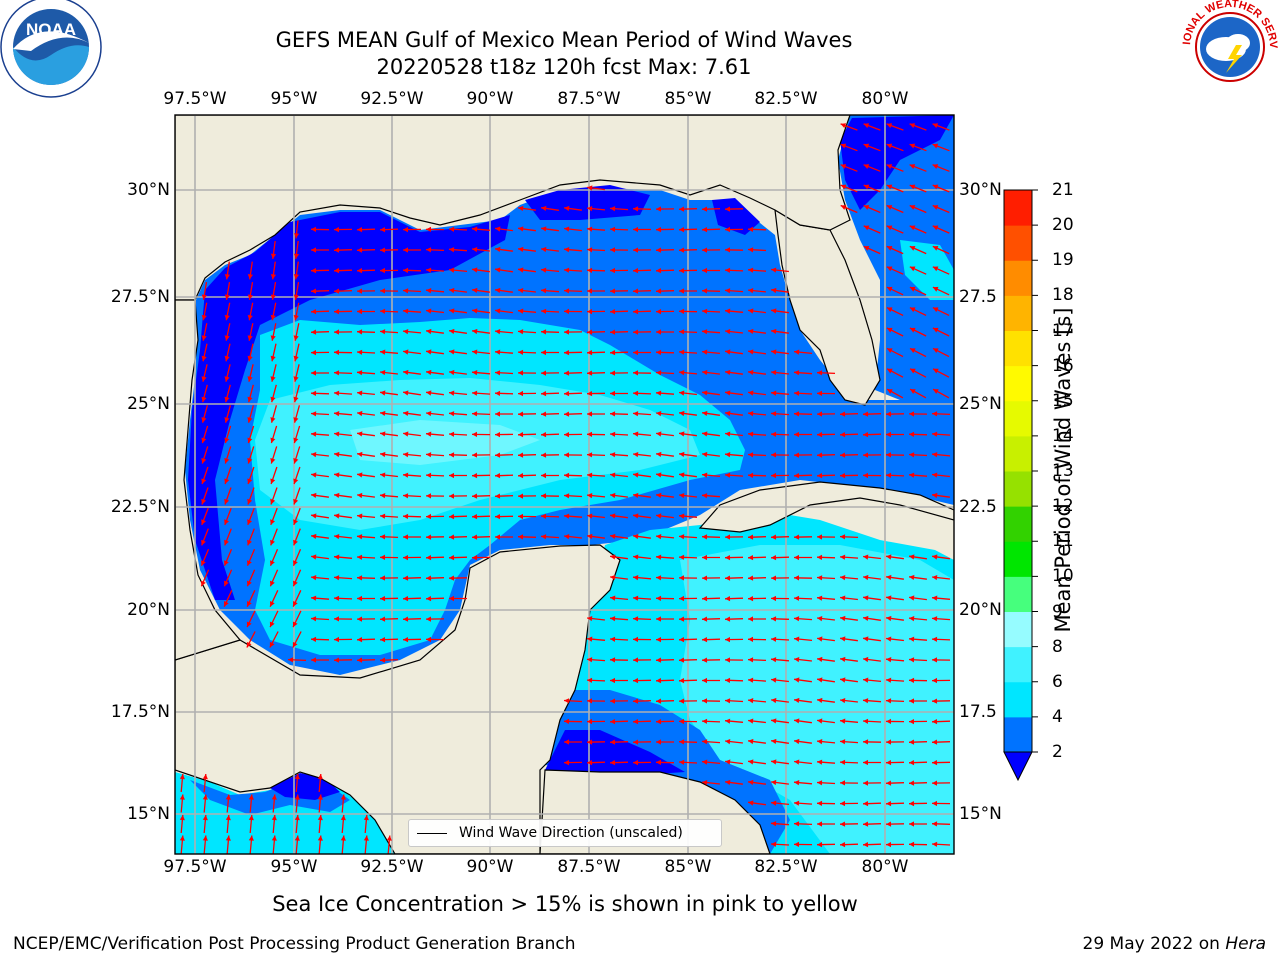 This screenshot has height=960, width=1280. Describe the element at coordinates (148, 404) in the screenshot. I see `lat-left-label: 25°N` at that location.